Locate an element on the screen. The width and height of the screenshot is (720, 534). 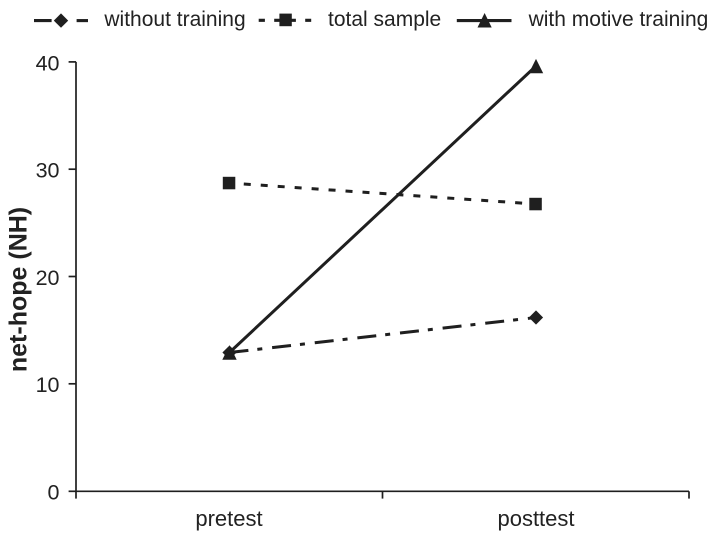
svg-text: 10 is located at coordinates (48, 385).